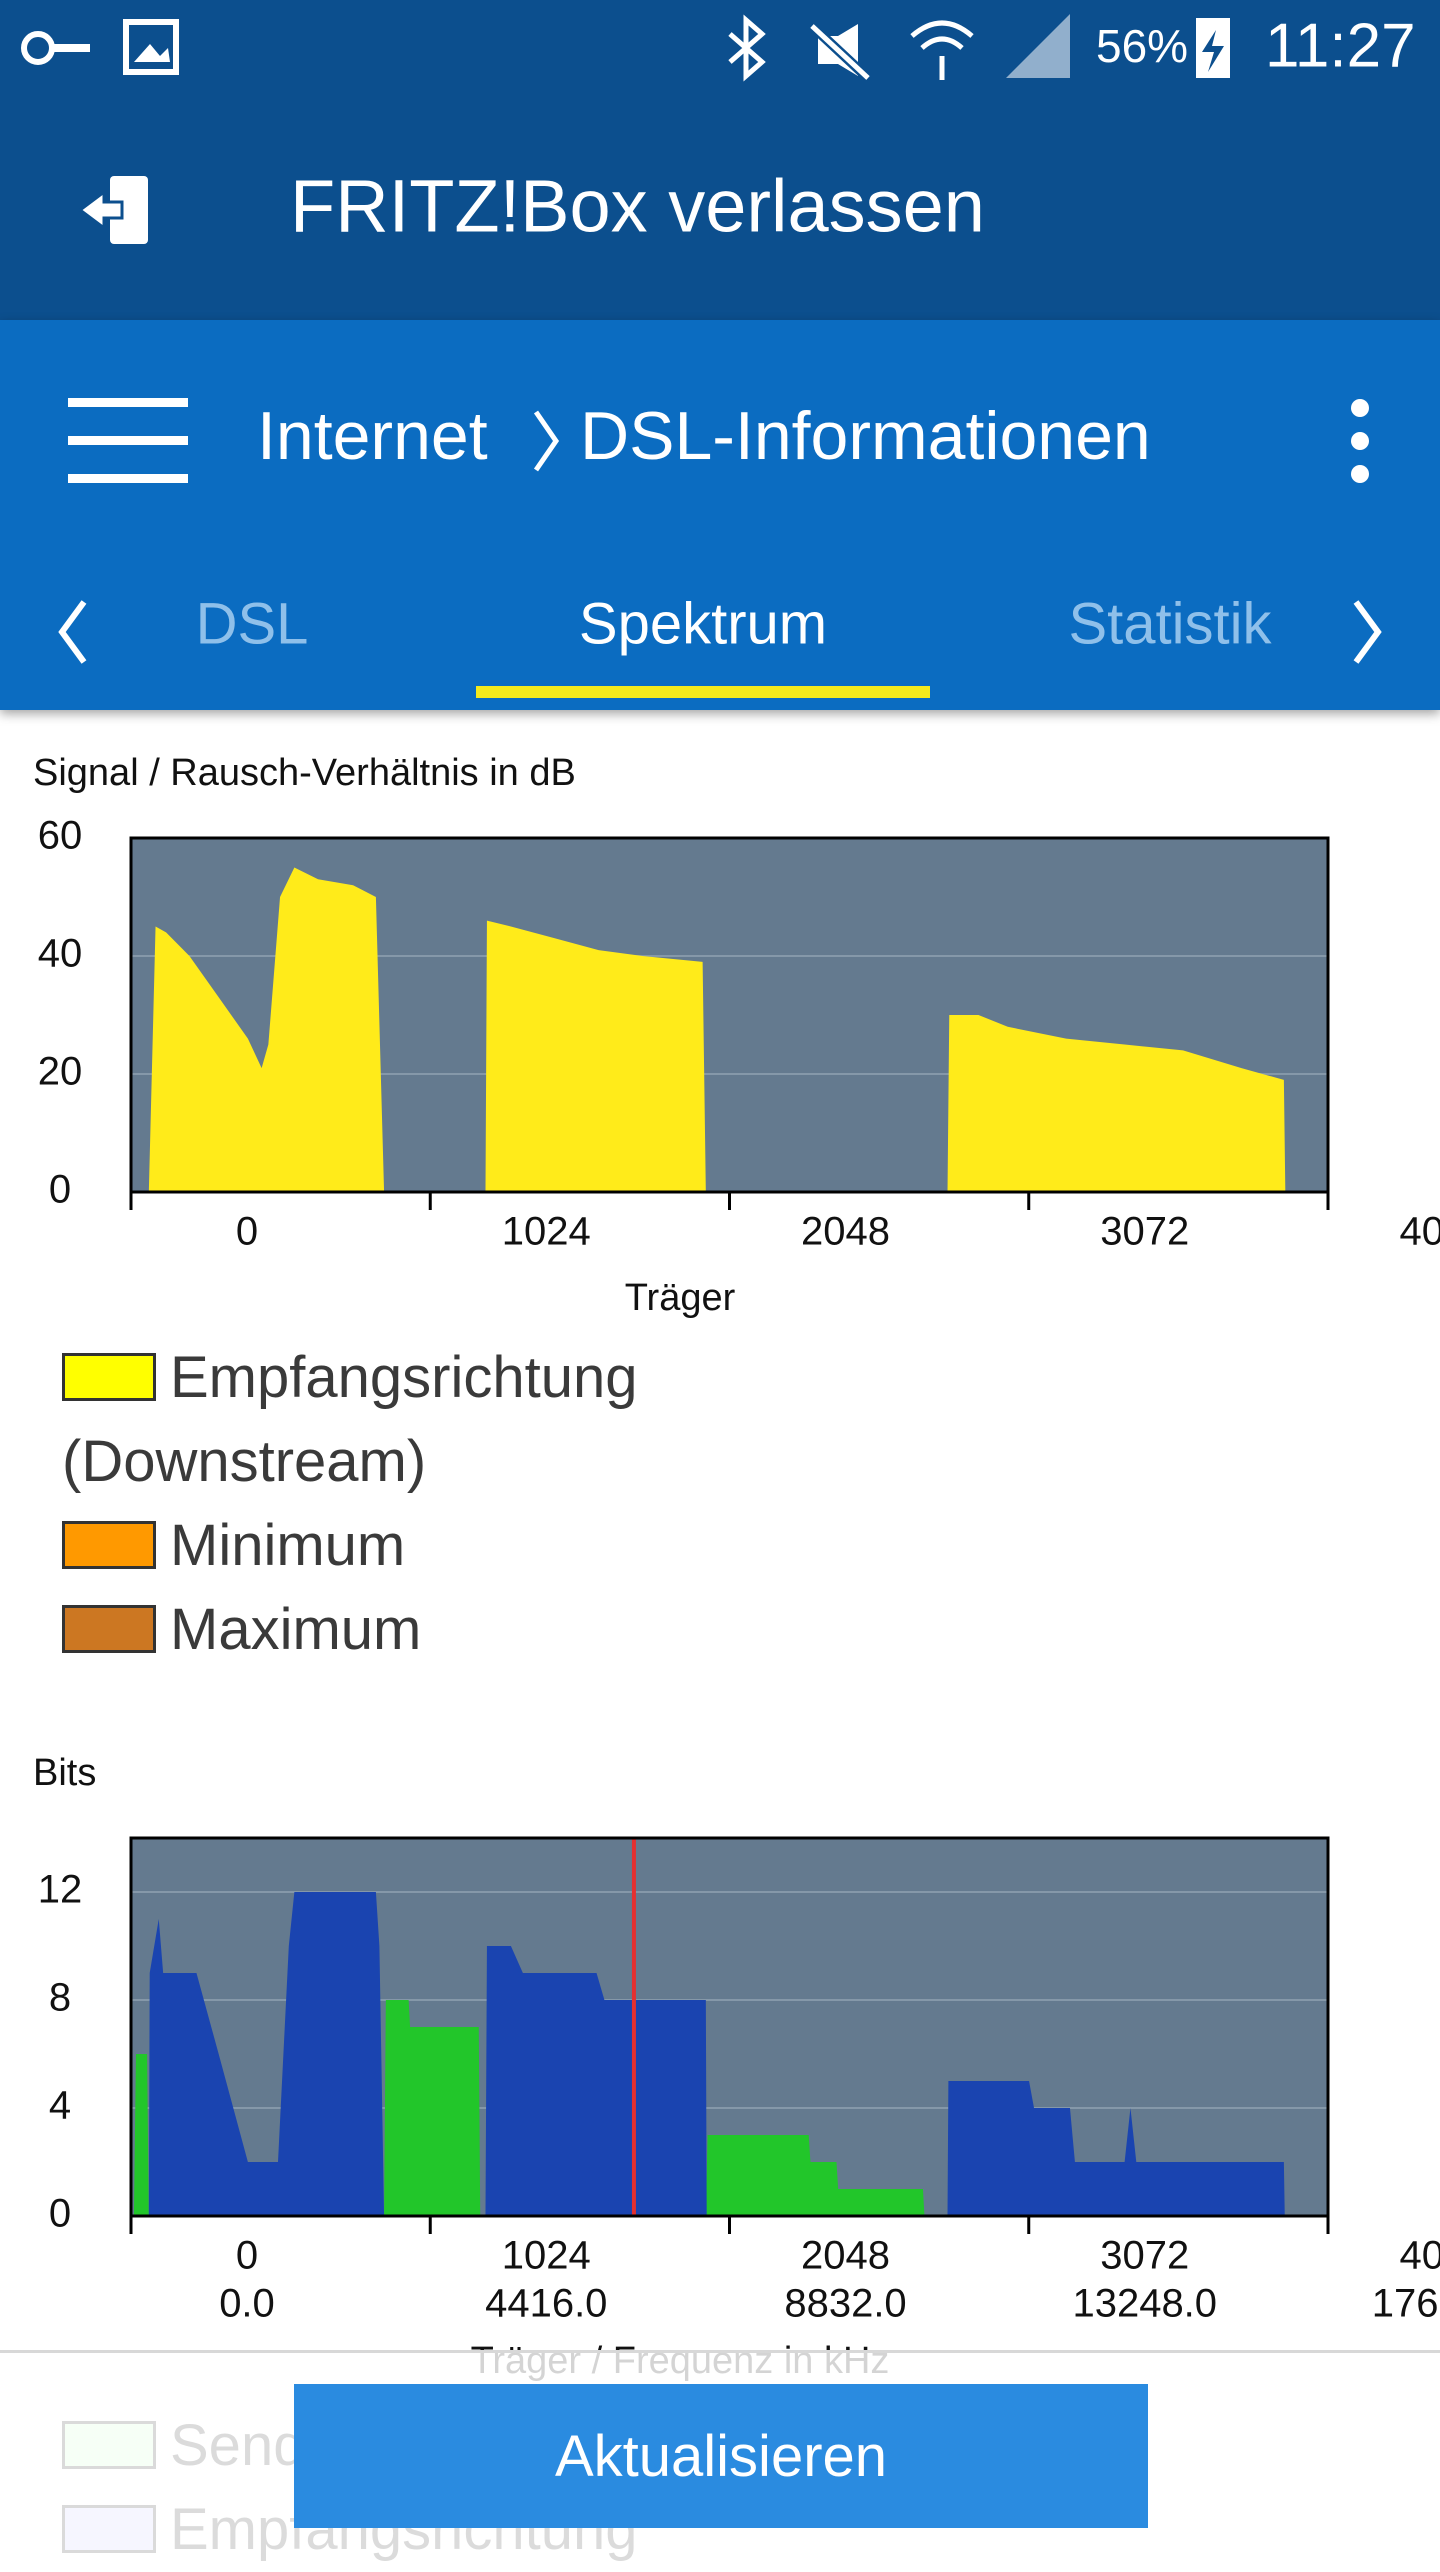 Image resolution: width=1440 pixels, height=2572 pixels. What do you see at coordinates (721, 2456) in the screenshot?
I see `refresh-button: Aktualisieren` at bounding box center [721, 2456].